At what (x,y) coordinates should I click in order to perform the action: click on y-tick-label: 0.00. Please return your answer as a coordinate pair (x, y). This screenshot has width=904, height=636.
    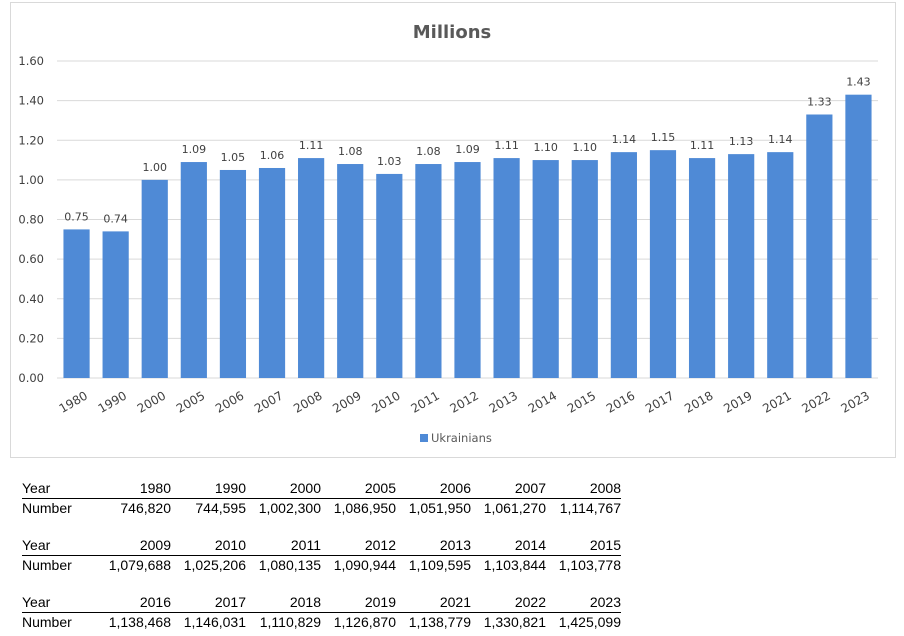
    Looking at the image, I should click on (31, 378).